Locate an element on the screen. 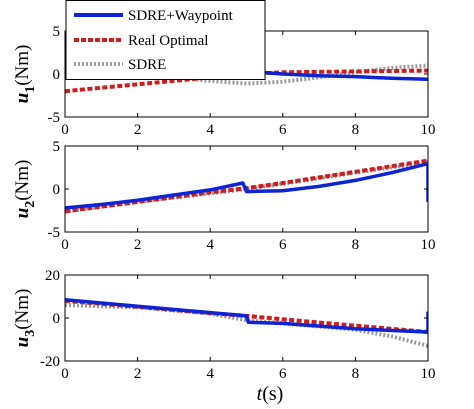 The height and width of the screenshot is (409, 474). x-axis-label: t(s) is located at coordinates (270, 394).